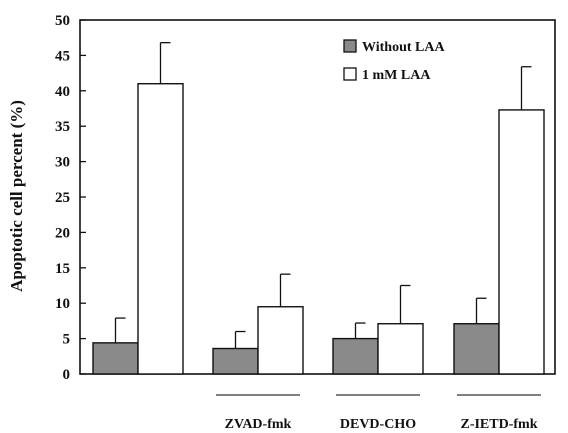  What do you see at coordinates (62, 269) in the screenshot?
I see `y-tick-label: 15` at bounding box center [62, 269].